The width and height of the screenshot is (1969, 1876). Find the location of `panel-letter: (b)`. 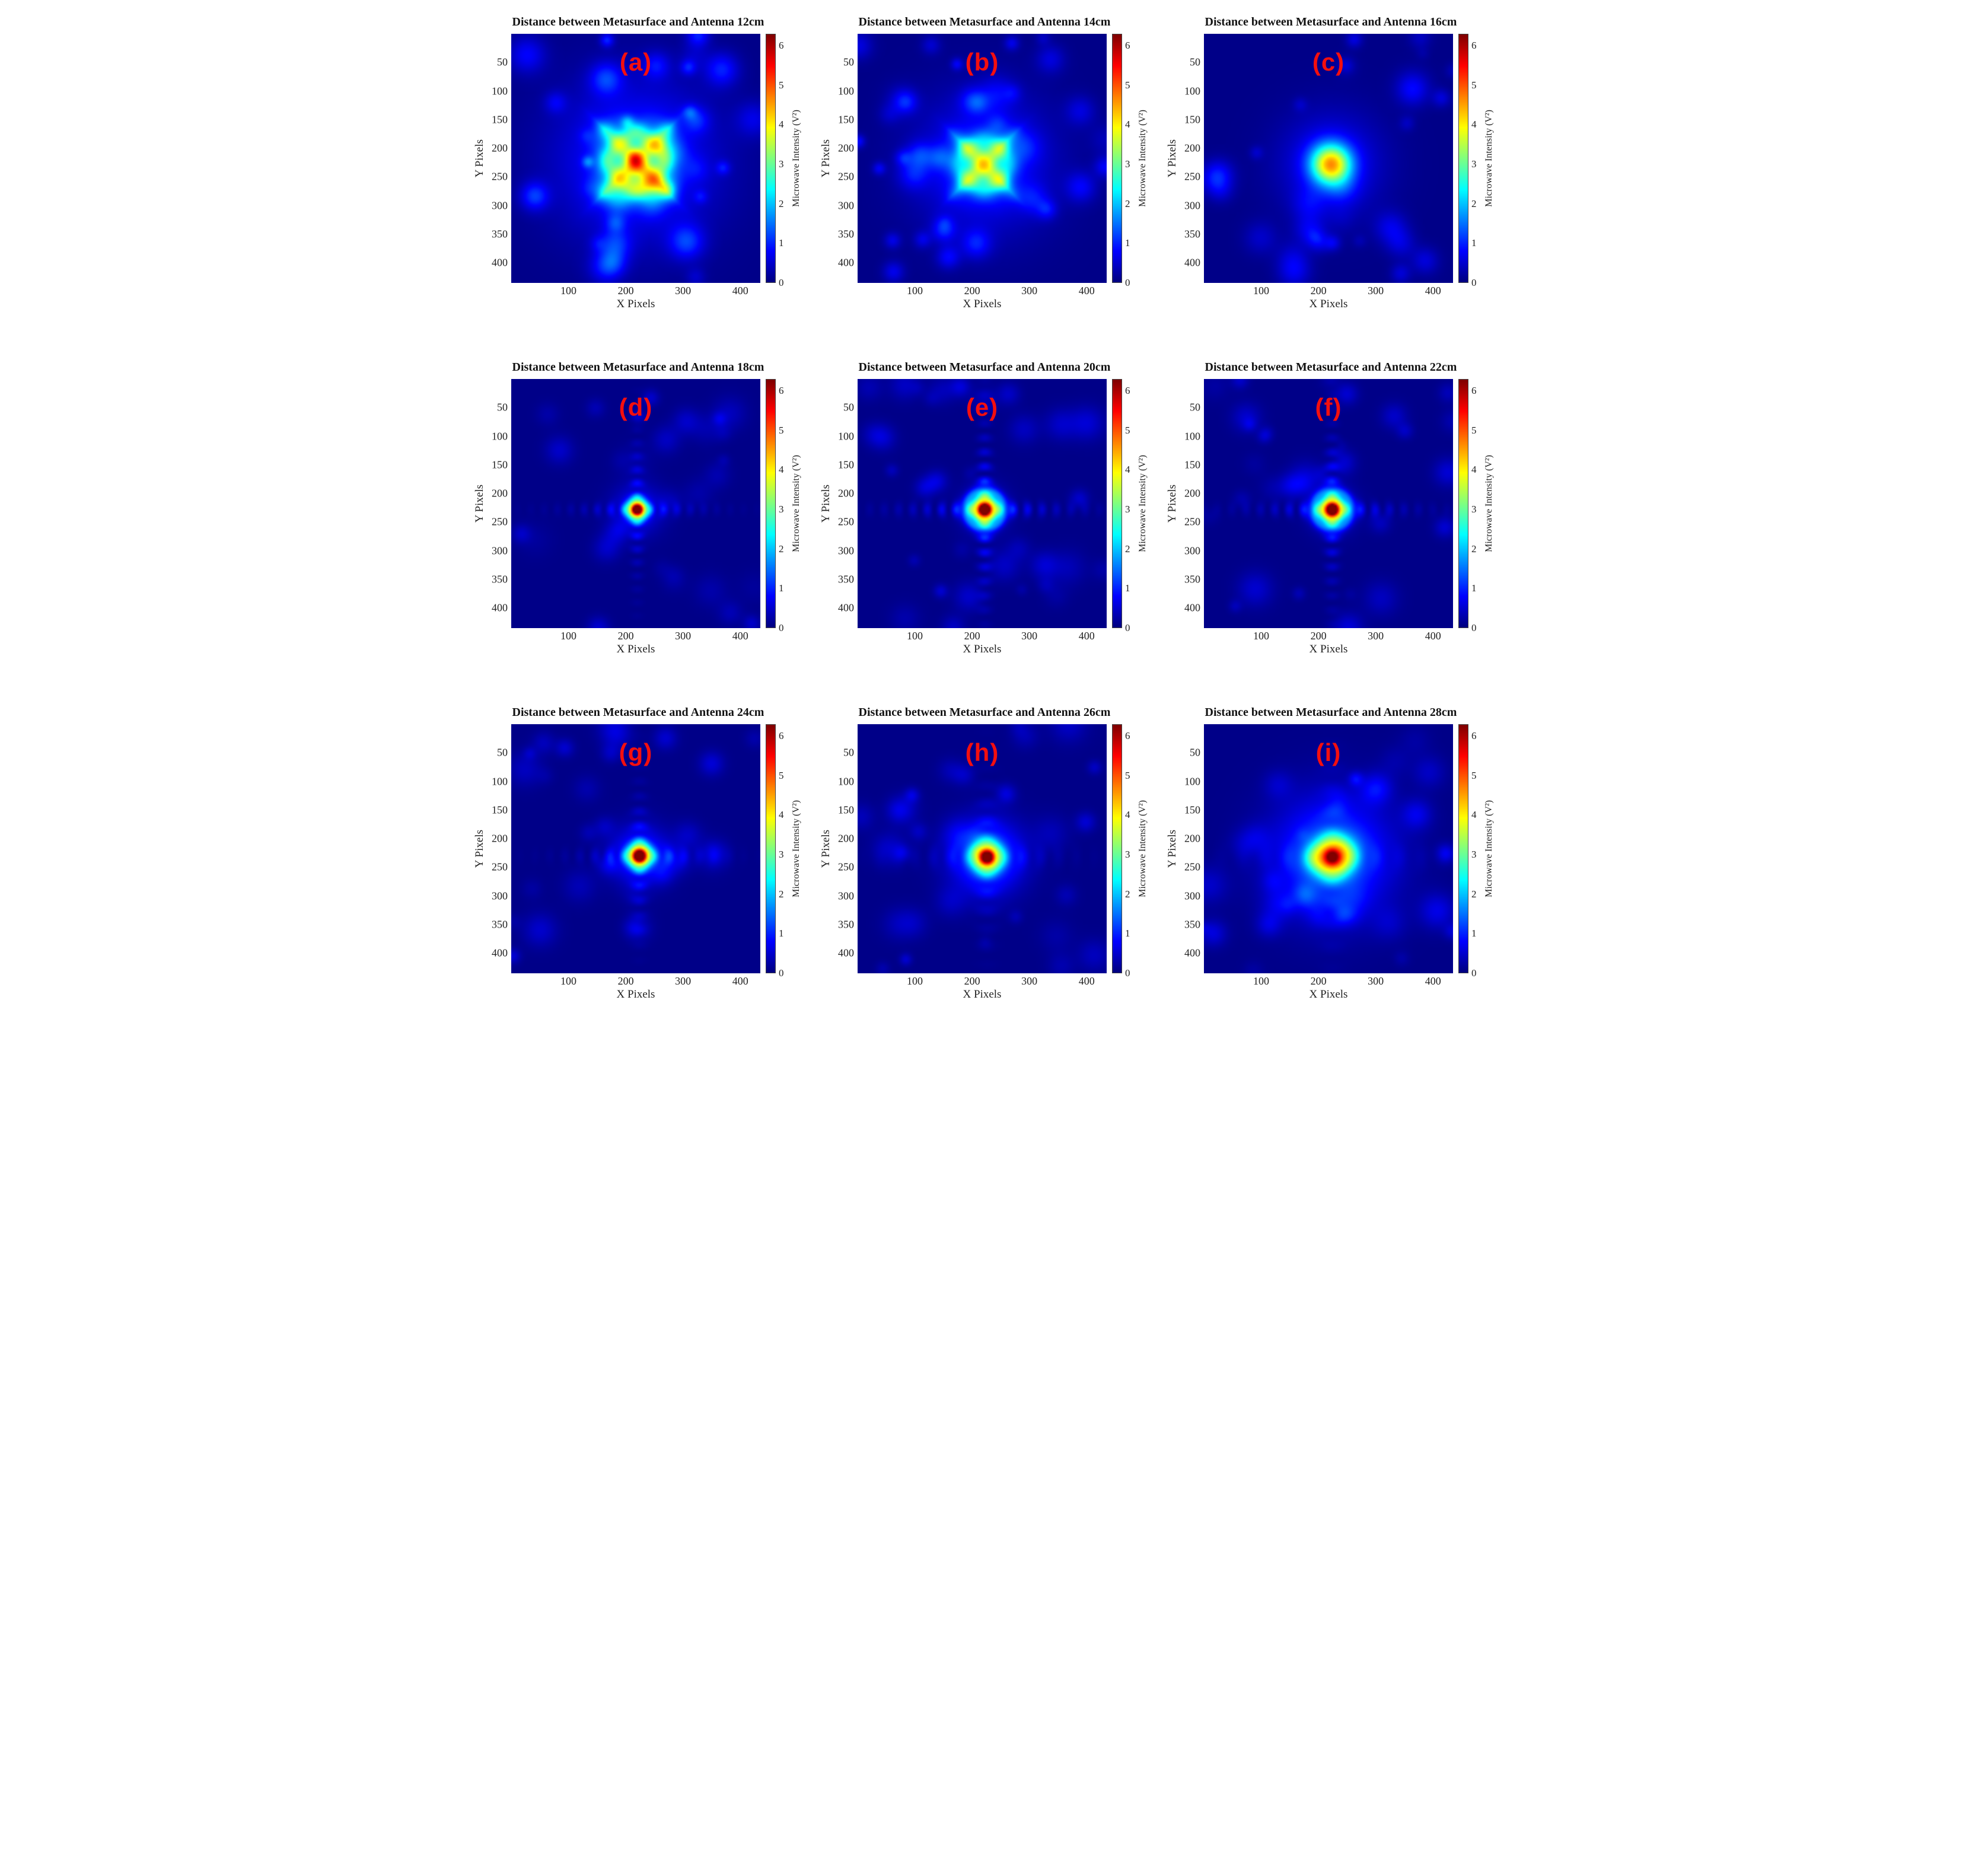

panel-letter: (b) is located at coordinates (982, 62).